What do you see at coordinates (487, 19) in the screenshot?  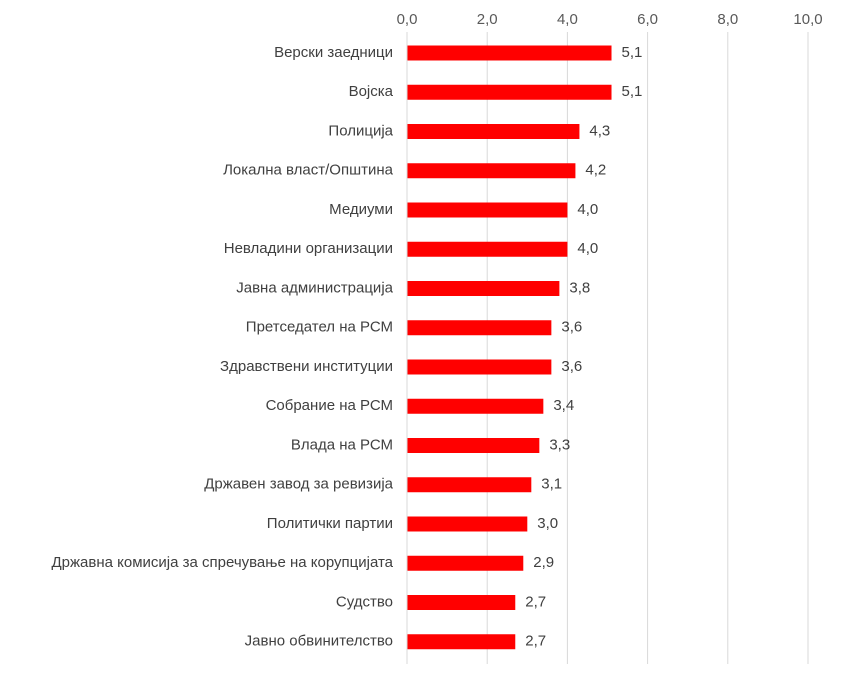 I see `x-tick-label: 2,0` at bounding box center [487, 19].